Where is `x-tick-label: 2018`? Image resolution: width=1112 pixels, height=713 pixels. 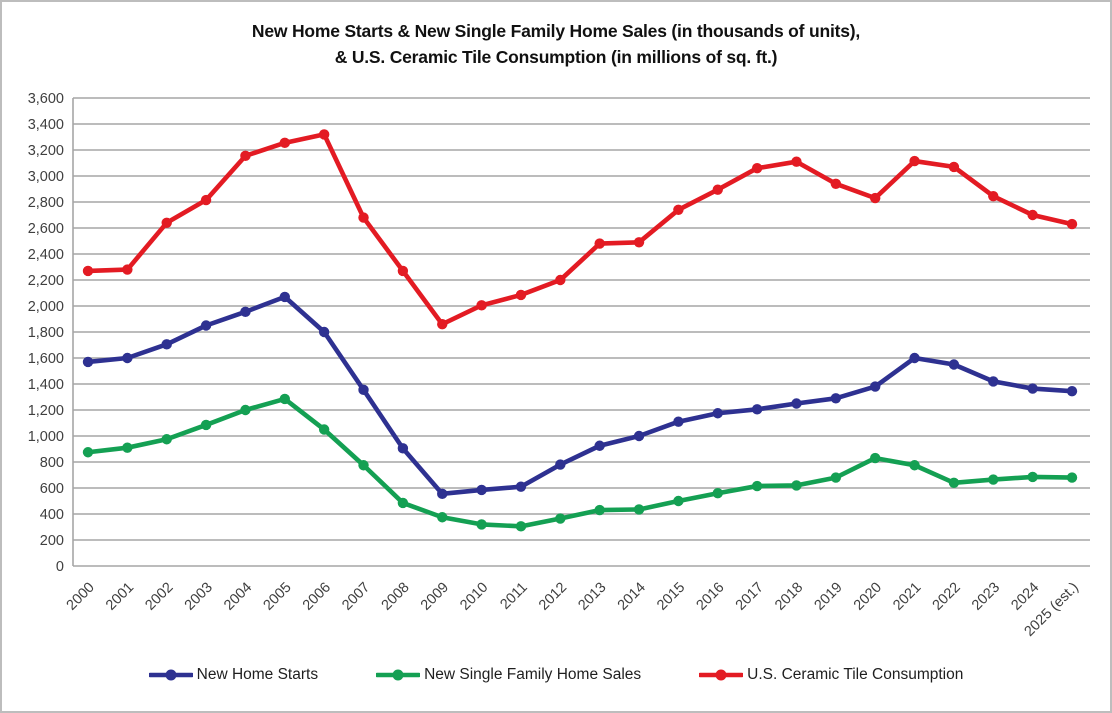 x-tick-label: 2018 is located at coordinates (789, 597).